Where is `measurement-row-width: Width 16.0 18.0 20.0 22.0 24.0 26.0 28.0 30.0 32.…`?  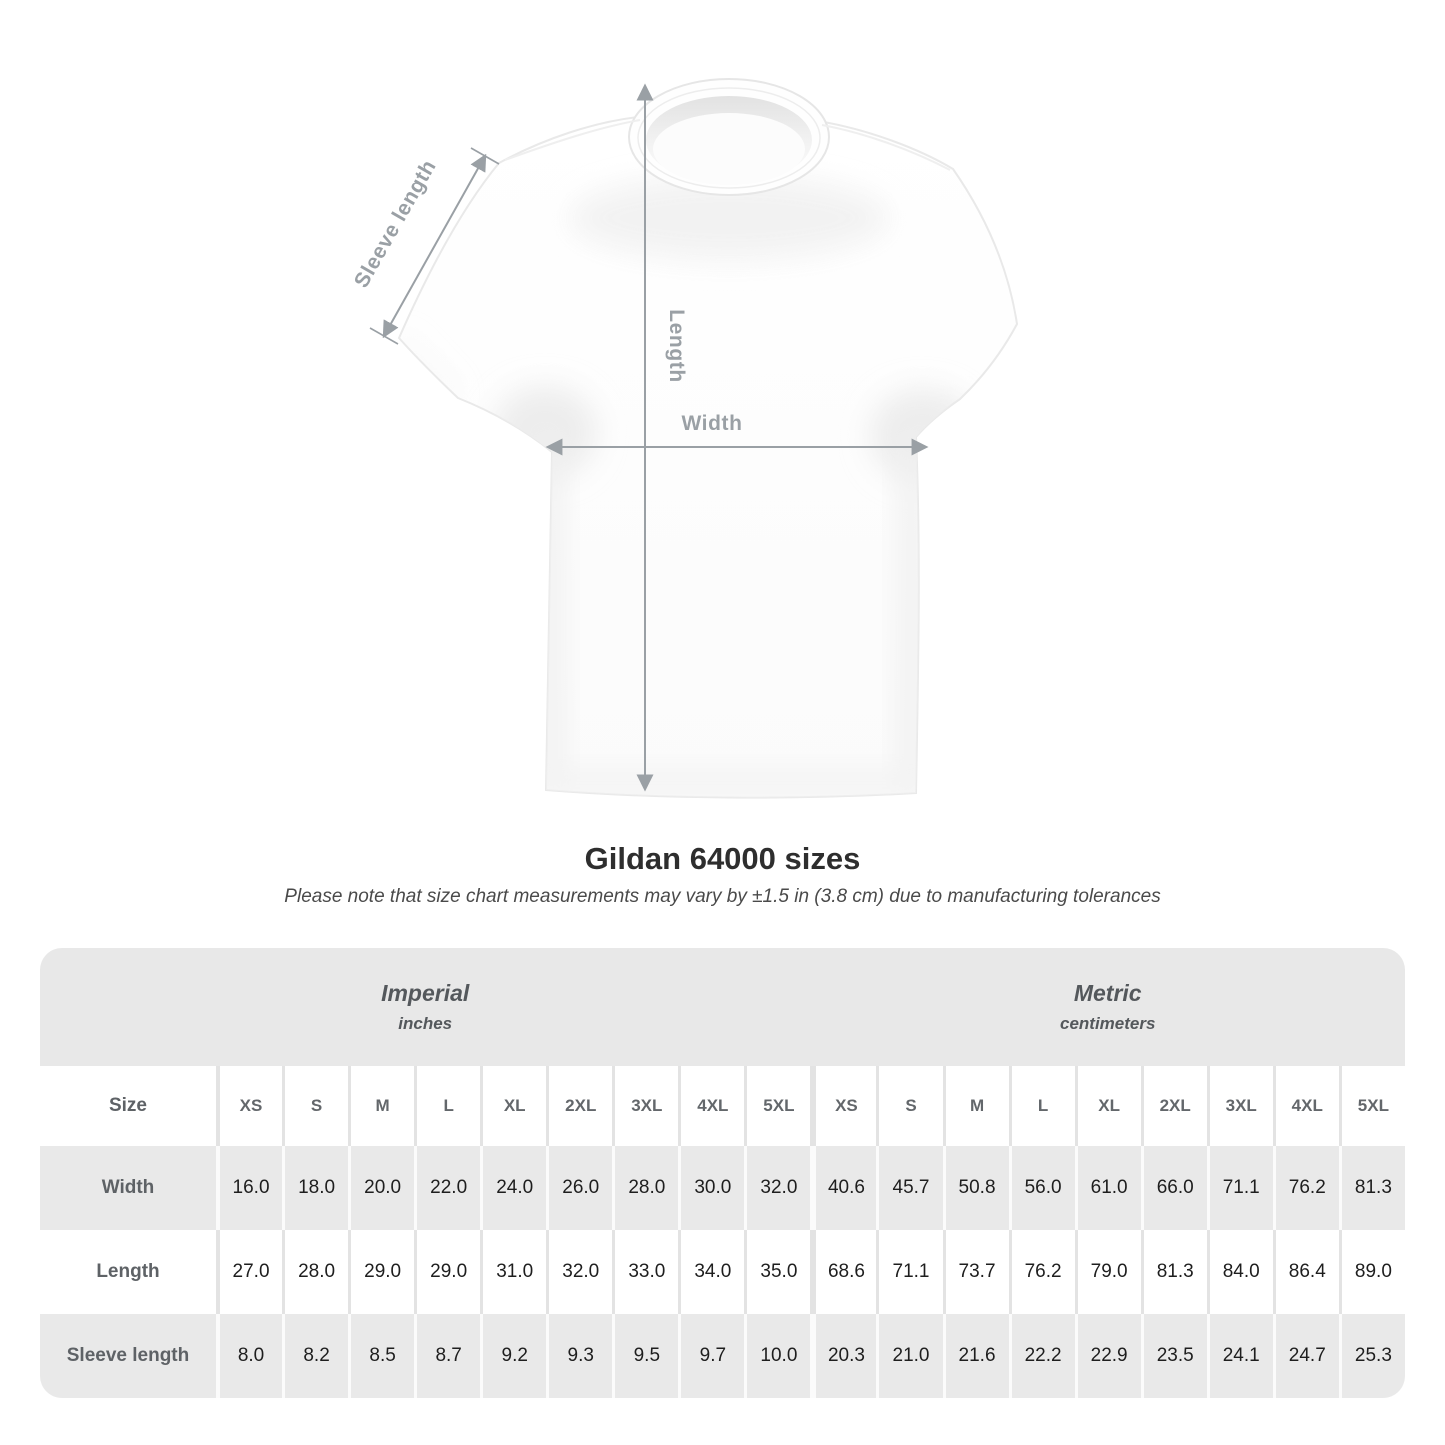
measurement-row-width: Width 16.0 18.0 20.0 22.0 24.0 26.0 28.0 30.0 32.… is located at coordinates (722, 1188).